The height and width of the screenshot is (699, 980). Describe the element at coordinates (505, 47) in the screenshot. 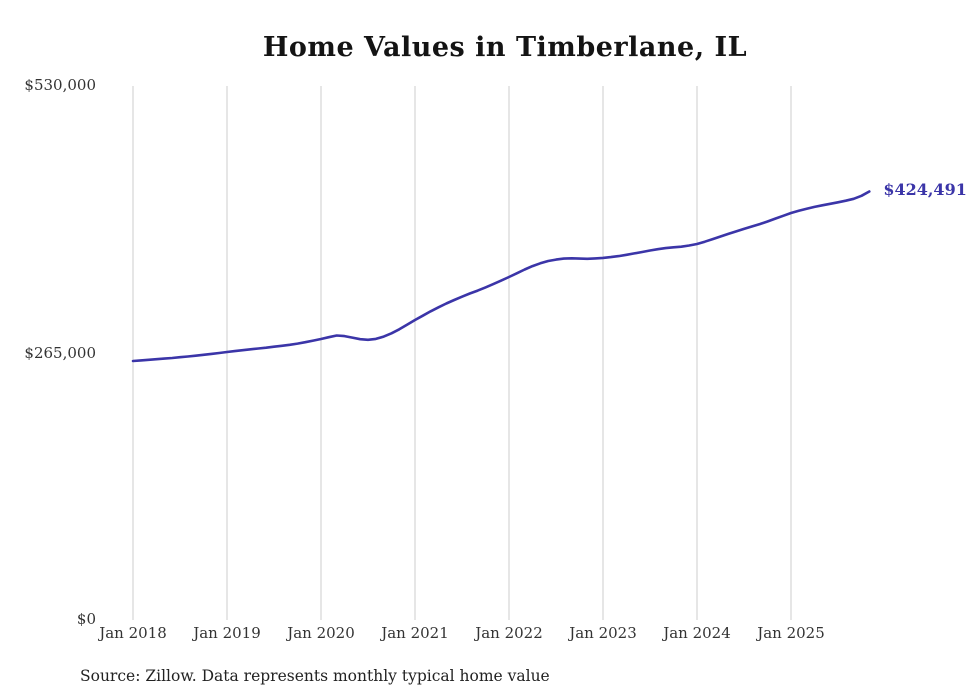

I see `chart-title: Home Values in Timberlane, IL` at that location.